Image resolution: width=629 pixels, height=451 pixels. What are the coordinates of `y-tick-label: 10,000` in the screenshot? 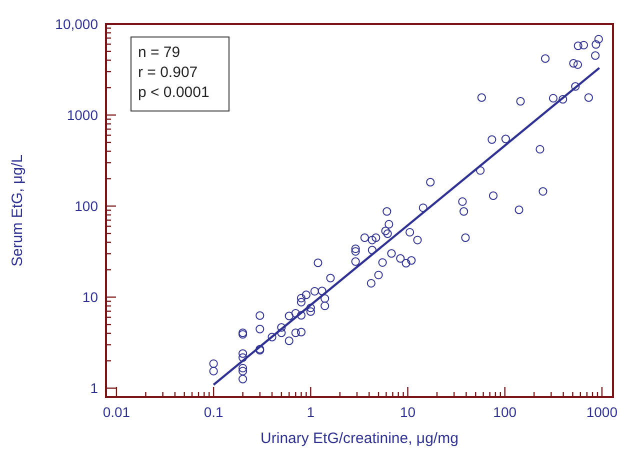 It's located at (76, 24).